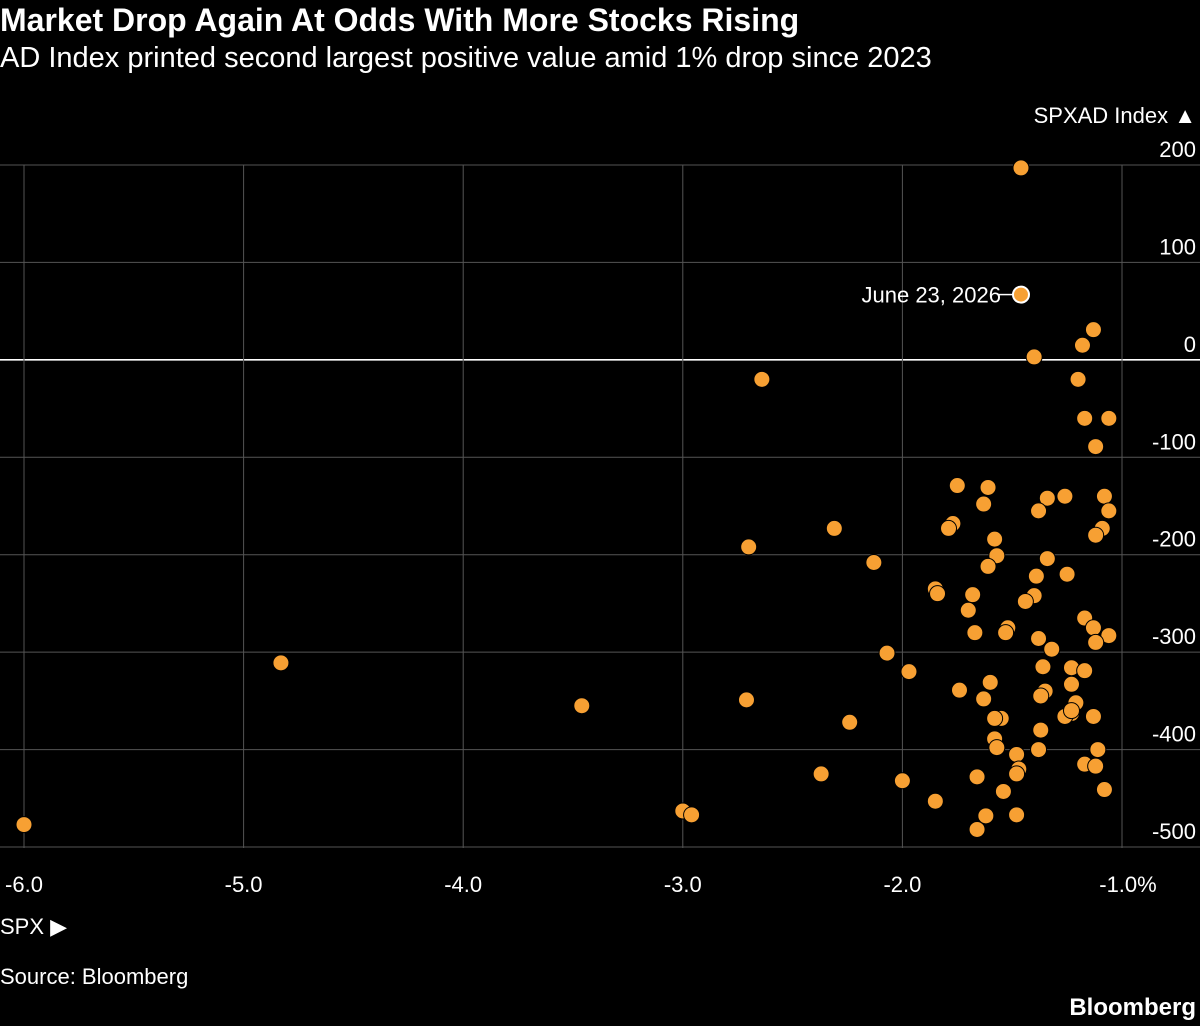 The height and width of the screenshot is (1026, 1200). I want to click on x-tick-label: -5.0, so click(244, 884).